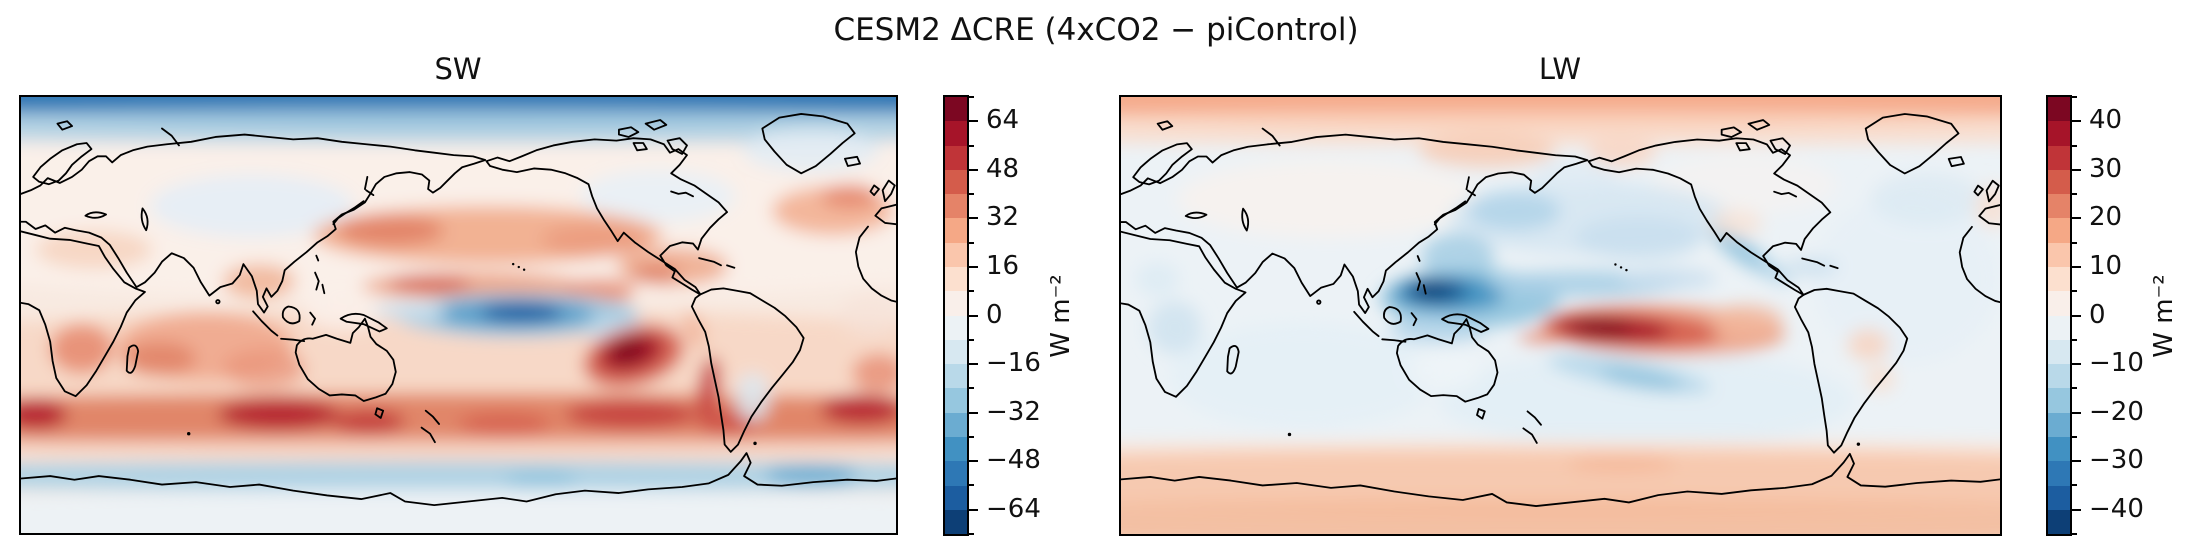  Describe the element at coordinates (1013, 460) in the screenshot. I see `colorbar-tick-label: −48` at that location.